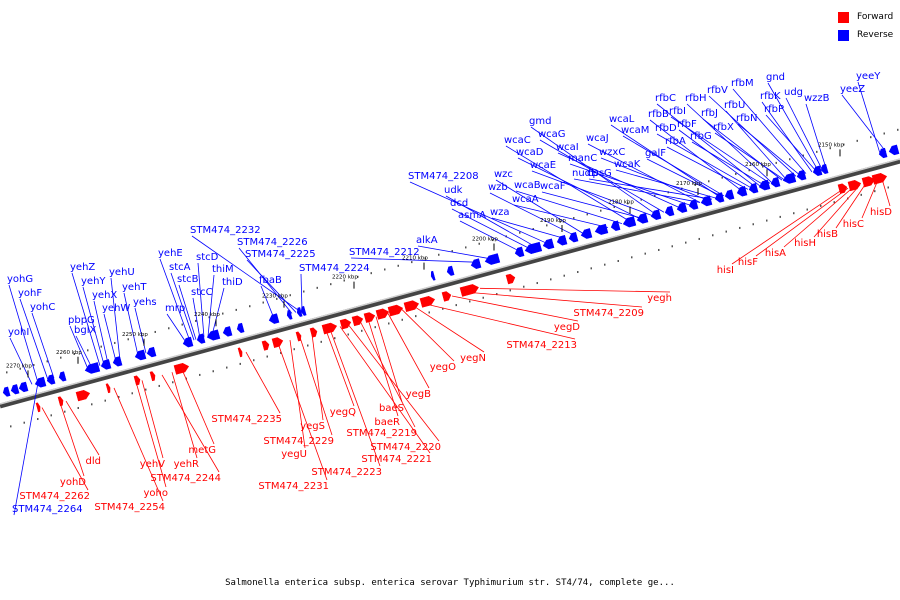  Describe the element at coordinates (881, 212) in the screenshot. I see `gene-label: hisD` at that location.